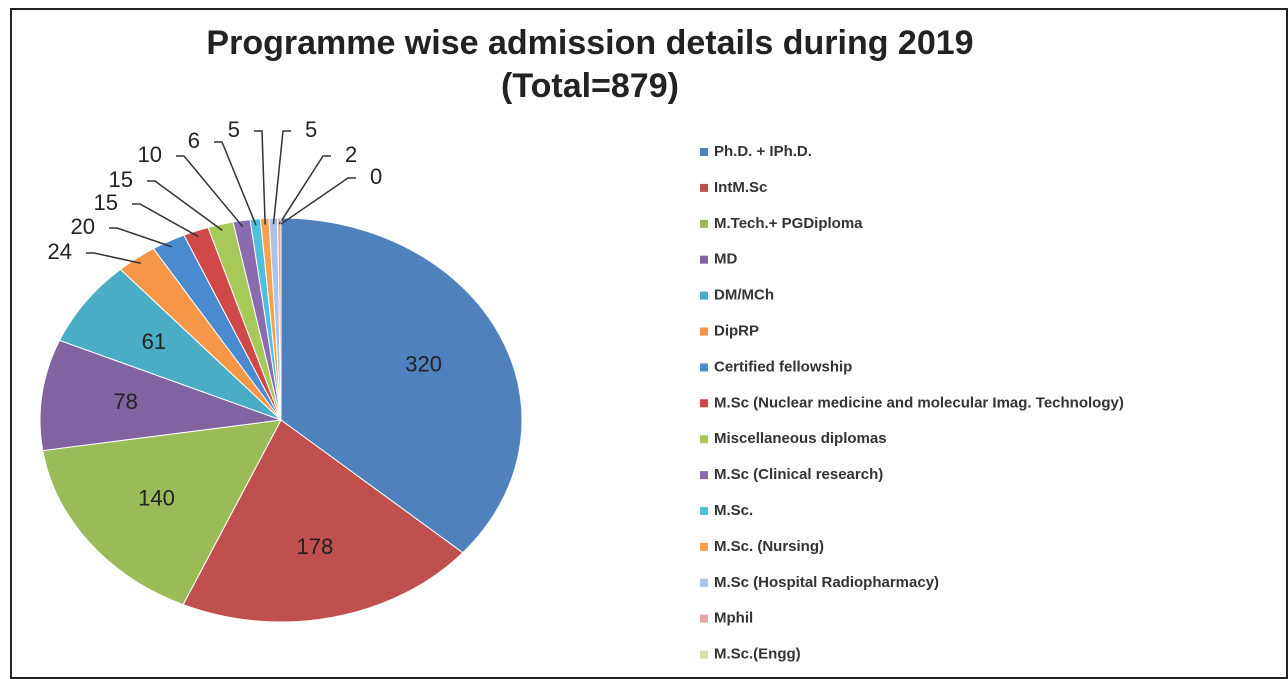 The height and width of the screenshot is (679, 1288). Describe the element at coordinates (800, 438) in the screenshot. I see `legend-label: Miscellaneous diplomas` at that location.